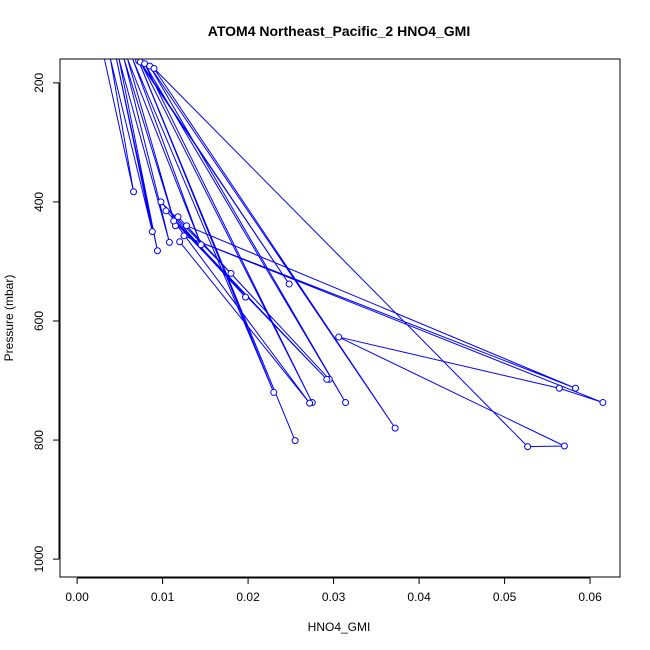 The width and height of the screenshot is (650, 650). What do you see at coordinates (419, 597) in the screenshot?
I see `x-tick-label: 0.04` at bounding box center [419, 597].